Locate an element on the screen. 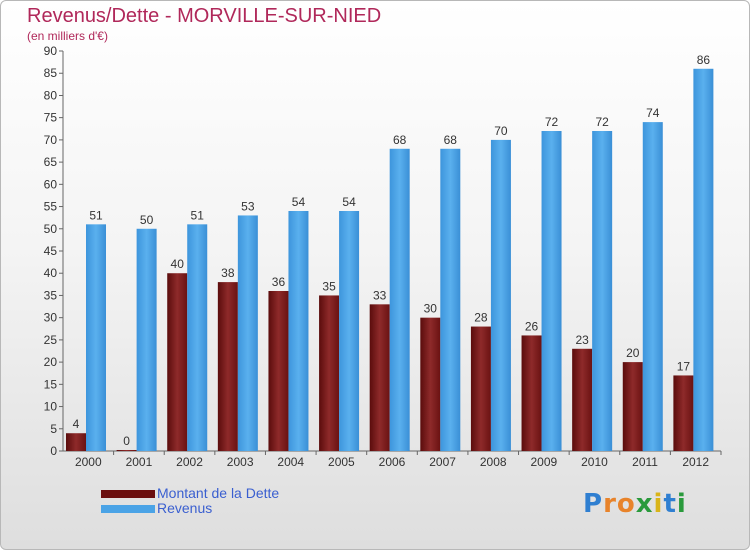 The height and width of the screenshot is (550, 750). data-label-revenus: 50 is located at coordinates (147, 220).